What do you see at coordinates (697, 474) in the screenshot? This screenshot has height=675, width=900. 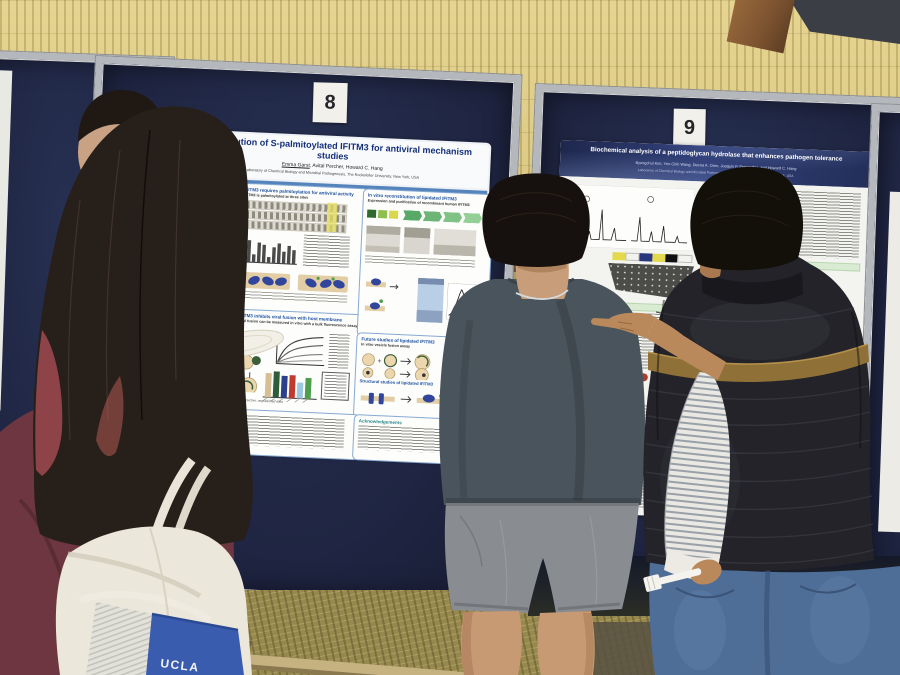 I see `striped-shirt-sleeve` at bounding box center [697, 474].